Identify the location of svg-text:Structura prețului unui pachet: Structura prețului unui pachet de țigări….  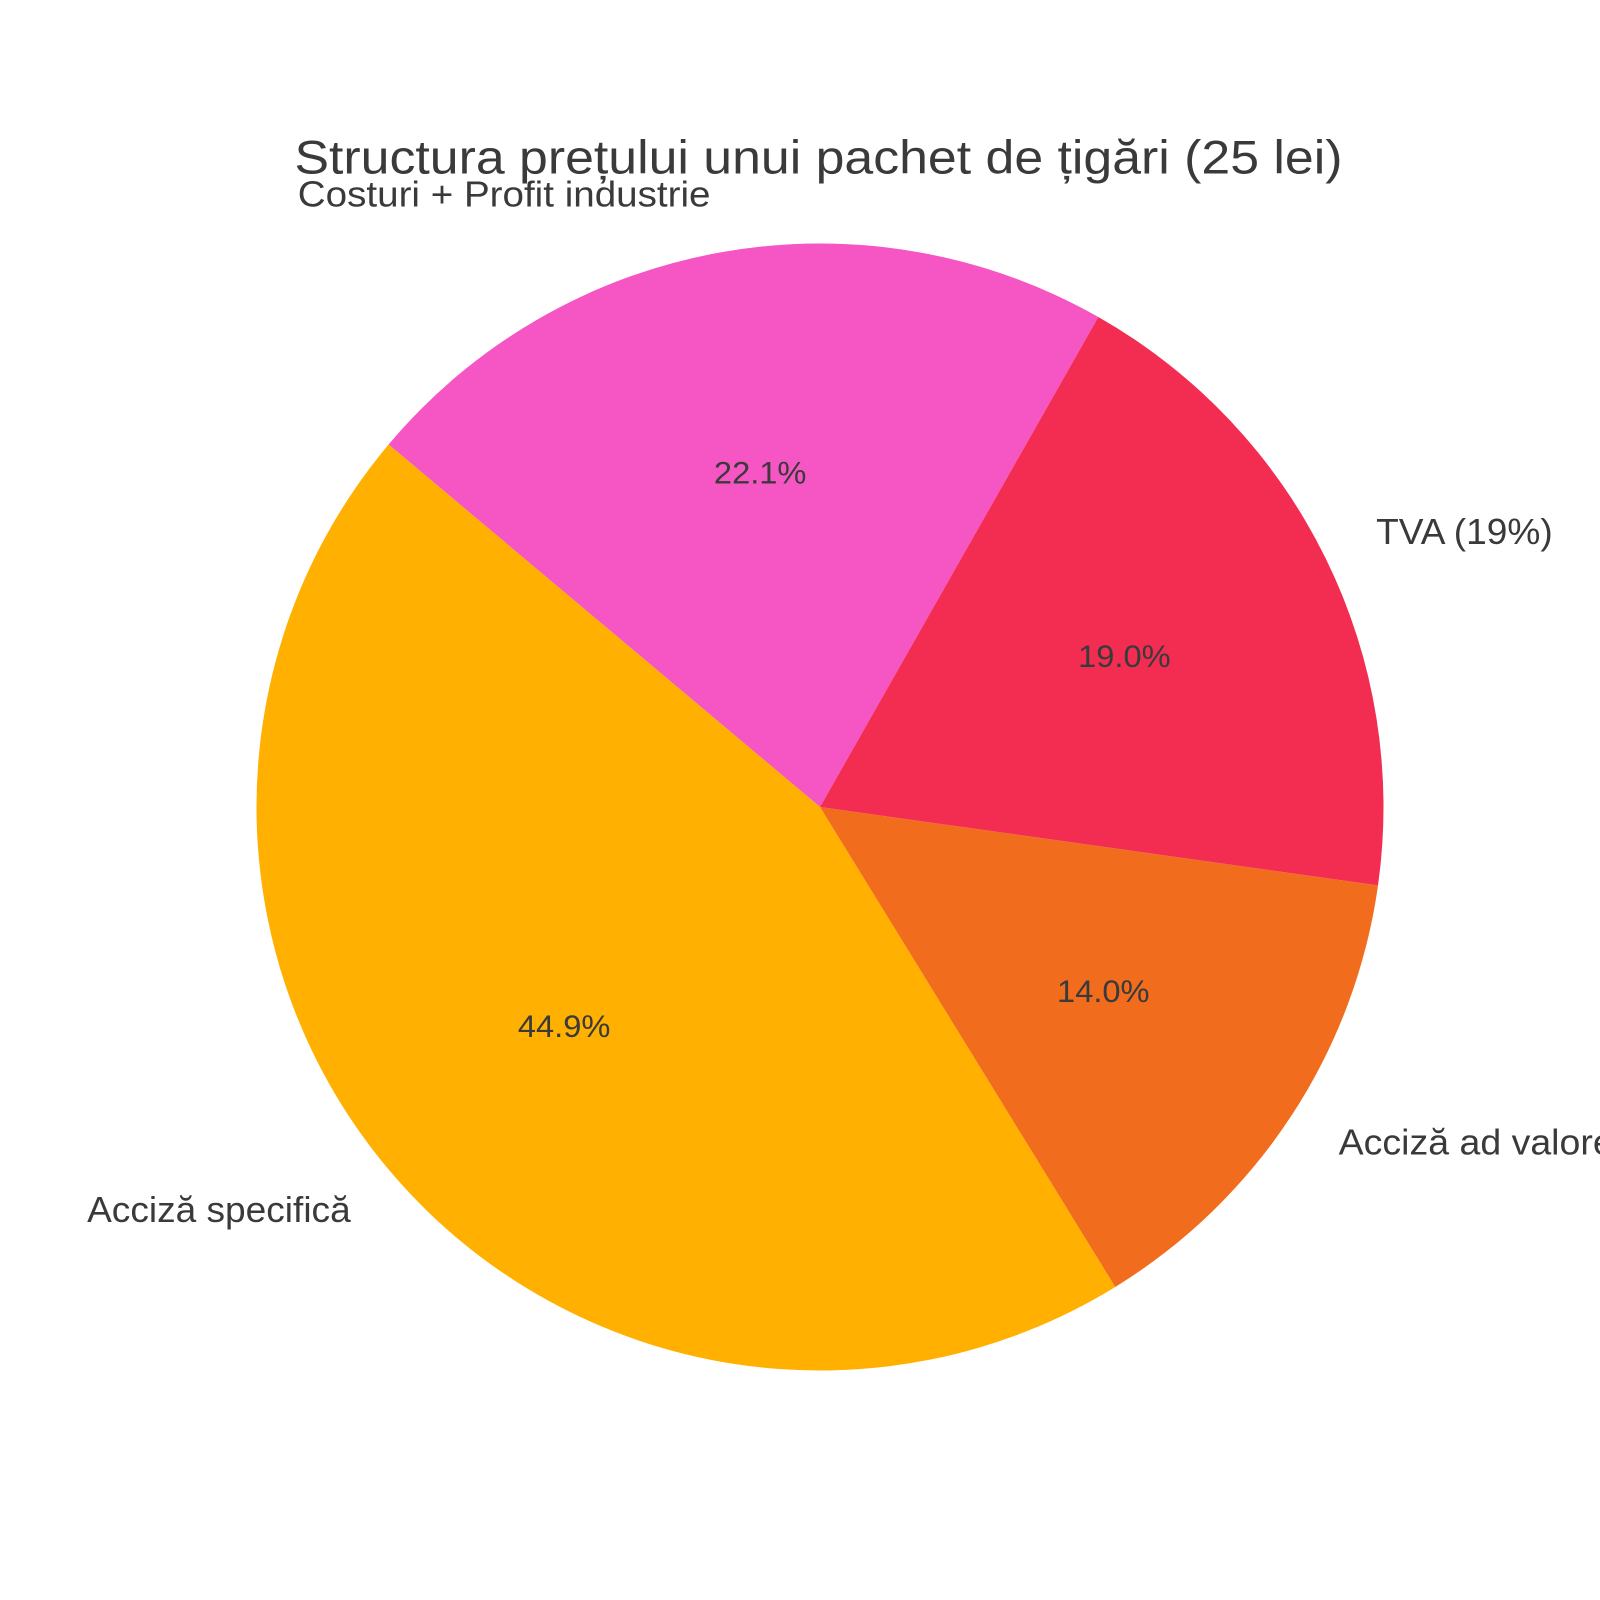
(819, 156).